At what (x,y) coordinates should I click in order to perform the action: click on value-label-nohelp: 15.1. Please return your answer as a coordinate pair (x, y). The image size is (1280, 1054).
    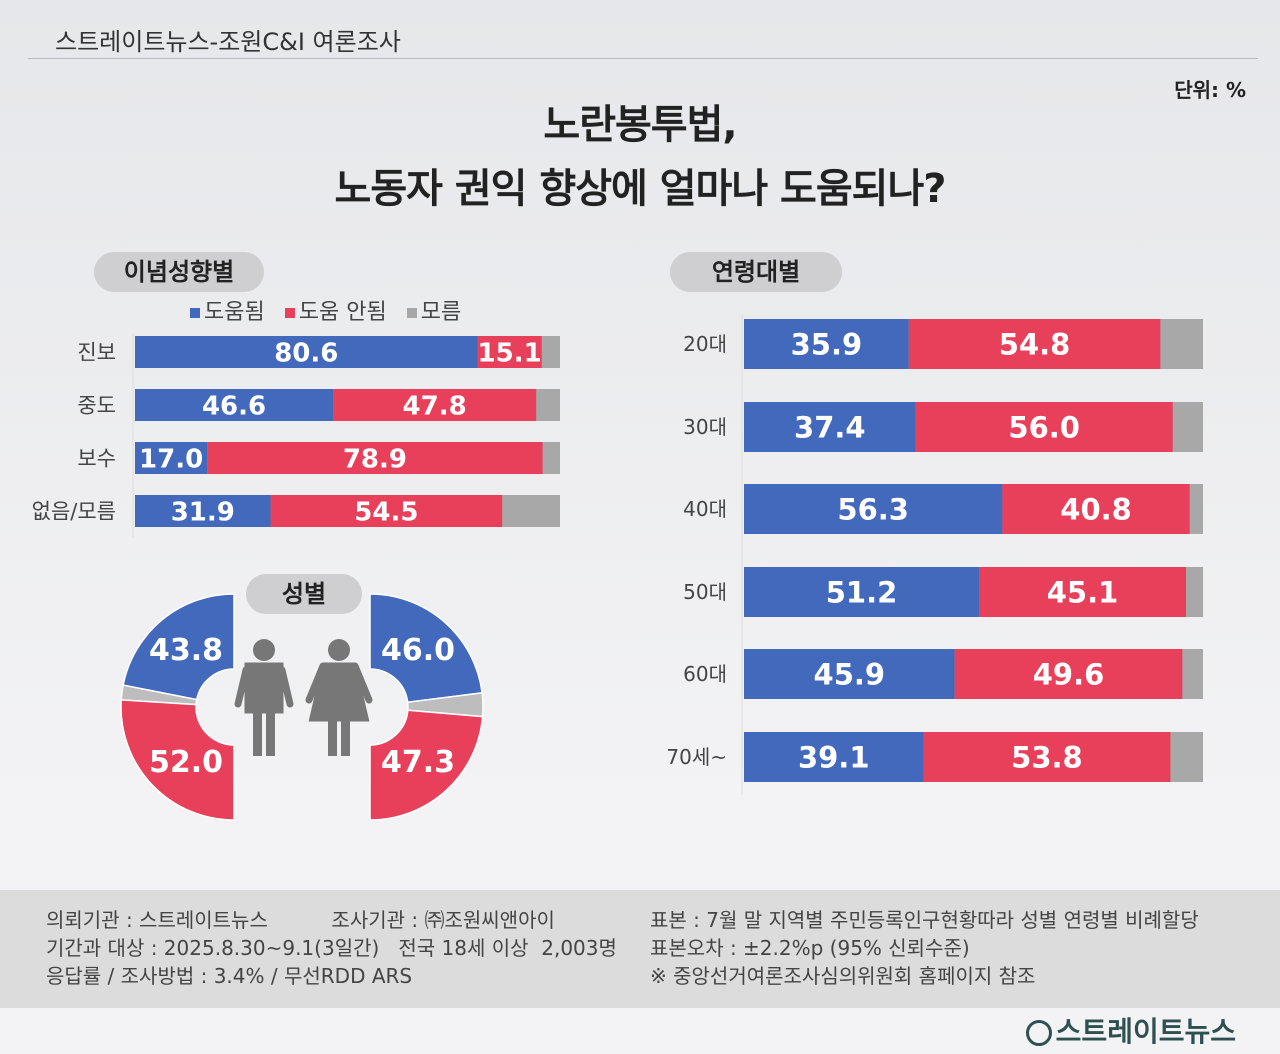
    Looking at the image, I should click on (510, 353).